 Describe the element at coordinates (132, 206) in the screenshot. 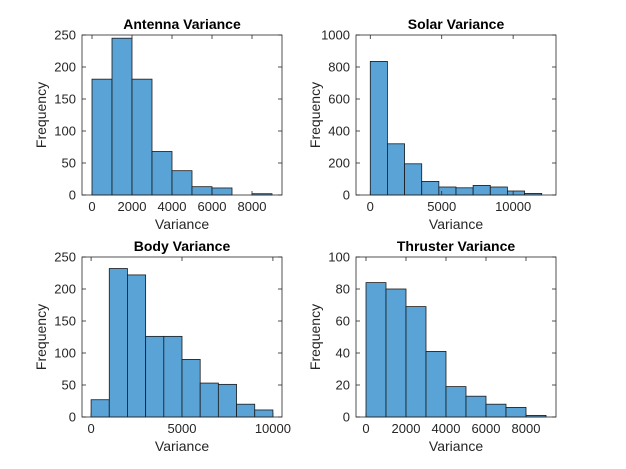

I see `antenna-x-tick-label: 2000` at that location.